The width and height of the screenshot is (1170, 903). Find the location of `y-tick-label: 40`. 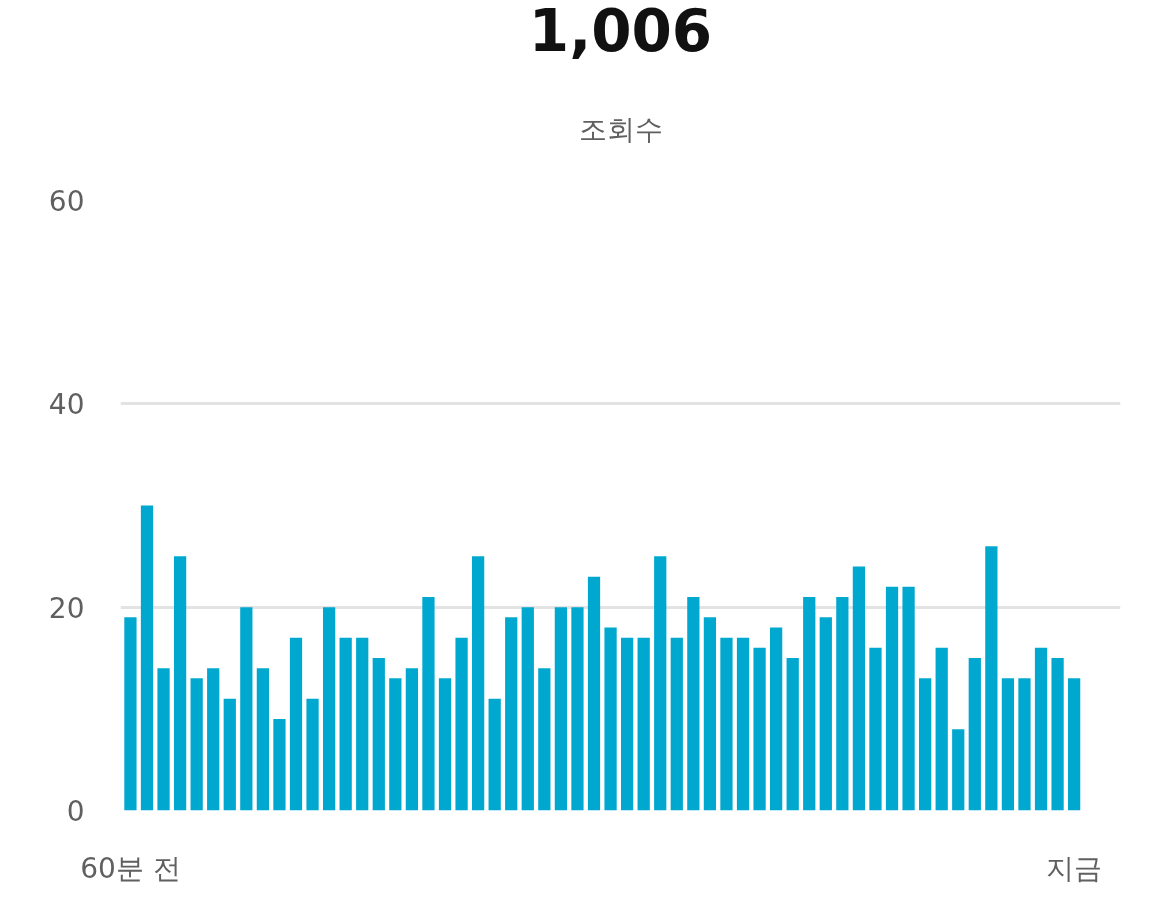

y-tick-label: 40 is located at coordinates (66, 405).